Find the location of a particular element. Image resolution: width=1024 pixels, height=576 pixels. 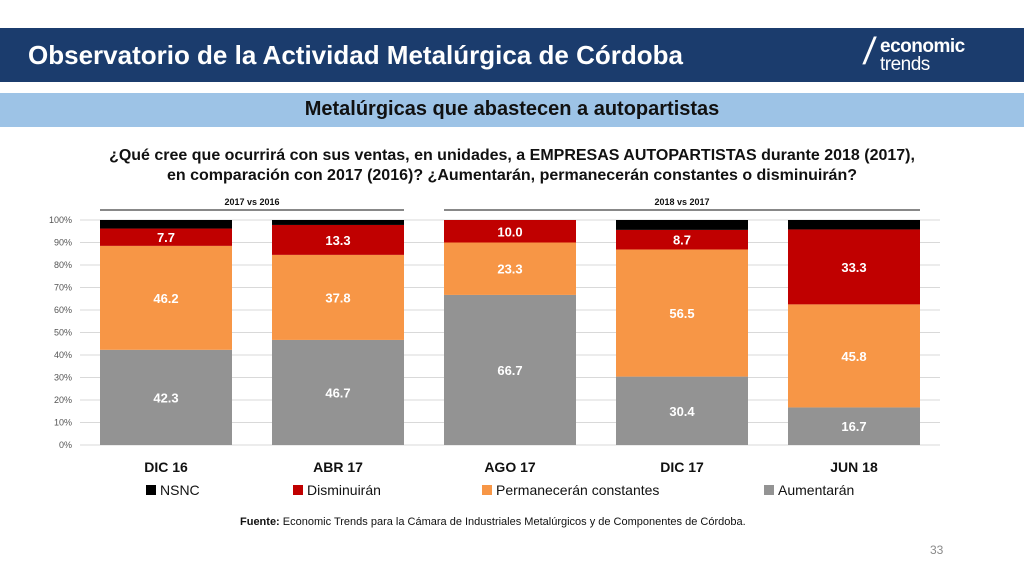

data-label: 8.7 is located at coordinates (682, 240).